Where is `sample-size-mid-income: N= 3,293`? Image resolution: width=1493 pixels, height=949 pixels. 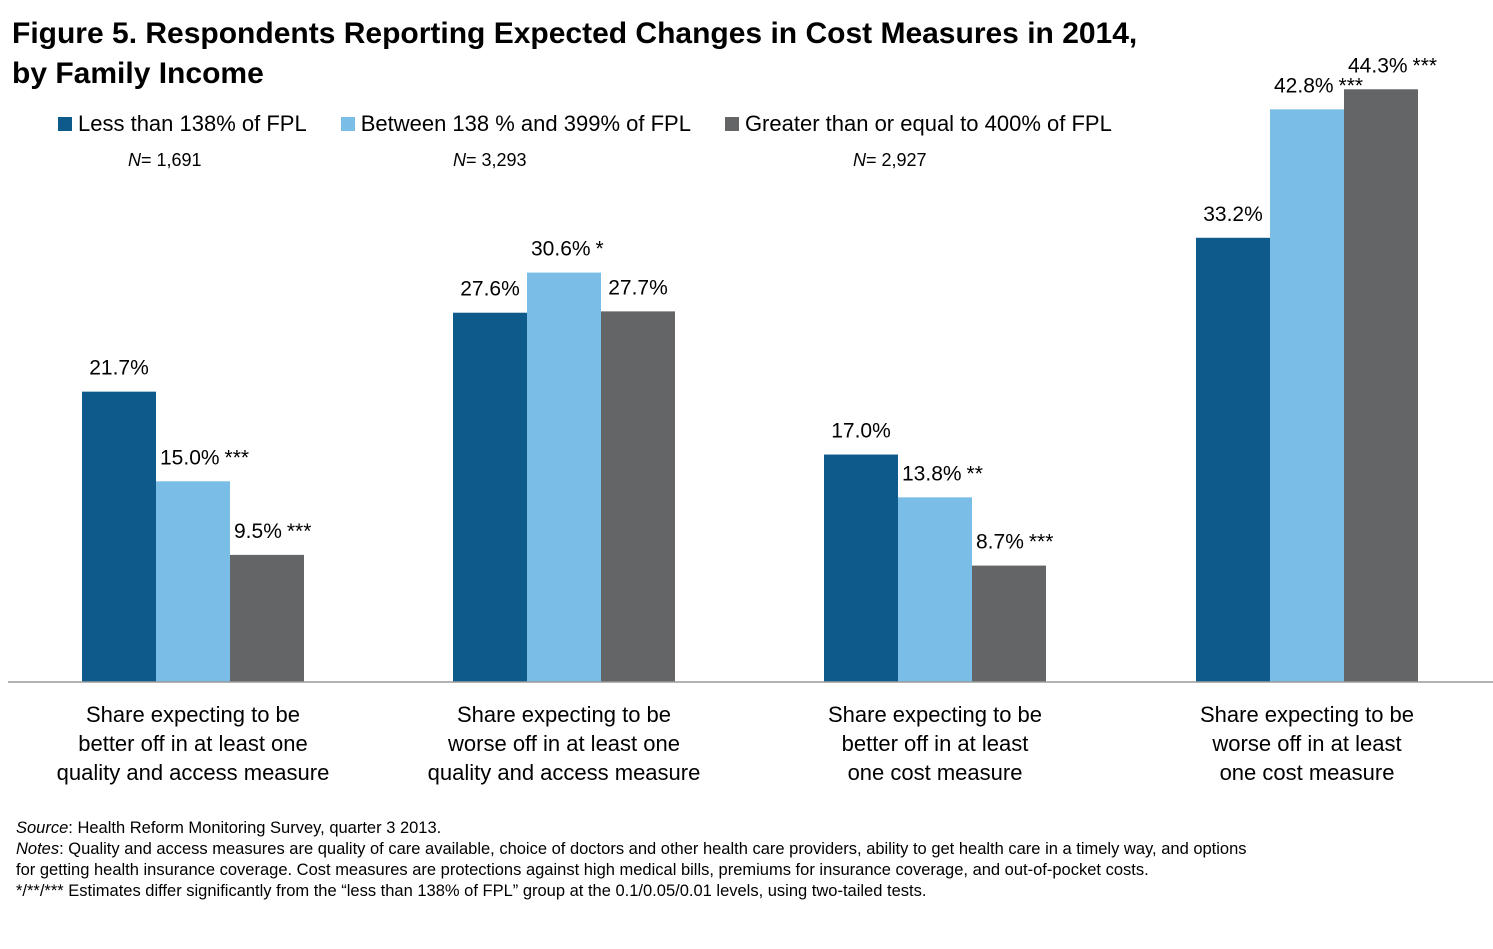 sample-size-mid-income: N= 3,293 is located at coordinates (490, 160).